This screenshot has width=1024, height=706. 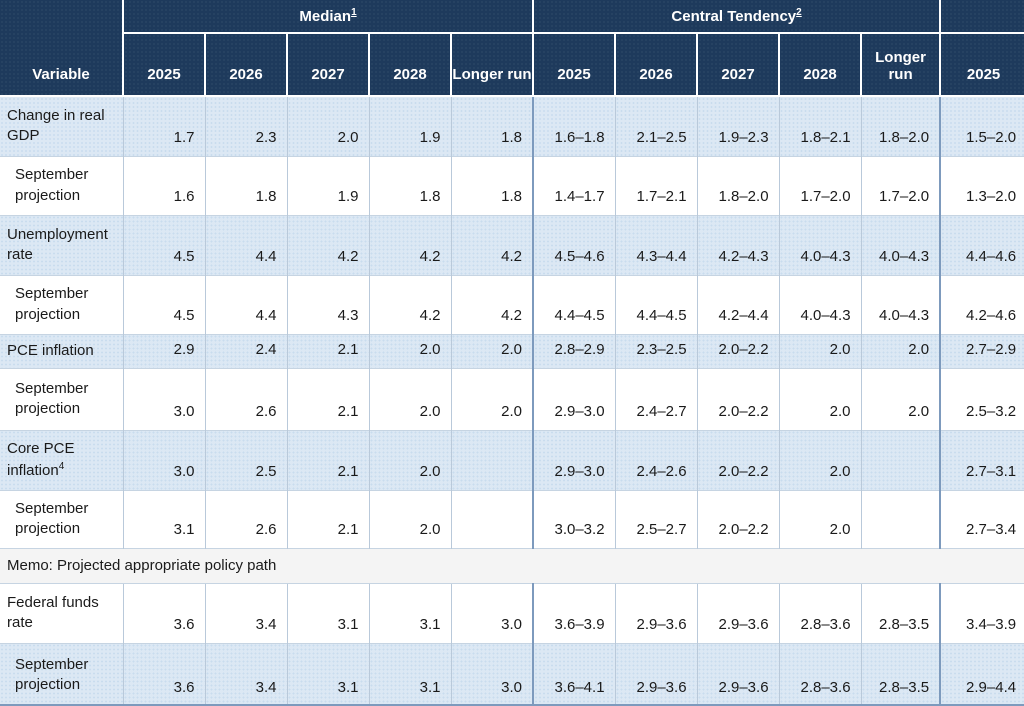 What do you see at coordinates (50, 350) in the screenshot?
I see `row-label-text: PCE inflation` at bounding box center [50, 350].